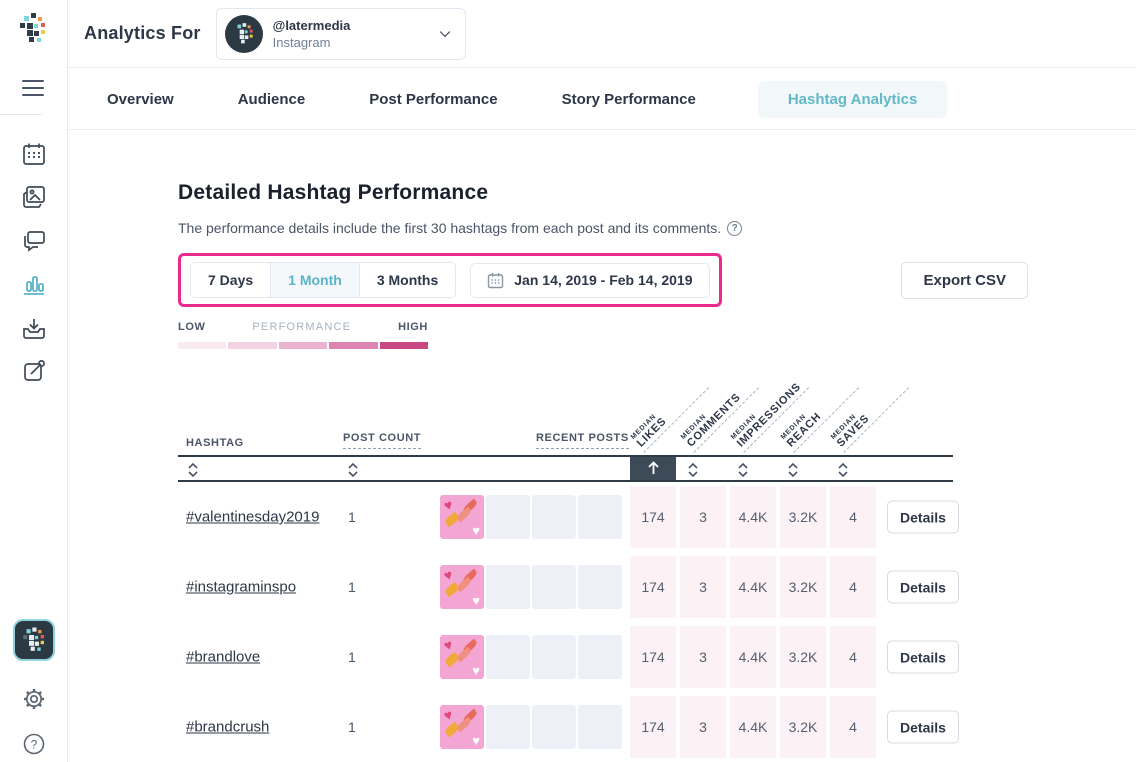 The height and width of the screenshot is (762, 1136). Describe the element at coordinates (271, 99) in the screenshot. I see `tab-audience: Audience` at that location.